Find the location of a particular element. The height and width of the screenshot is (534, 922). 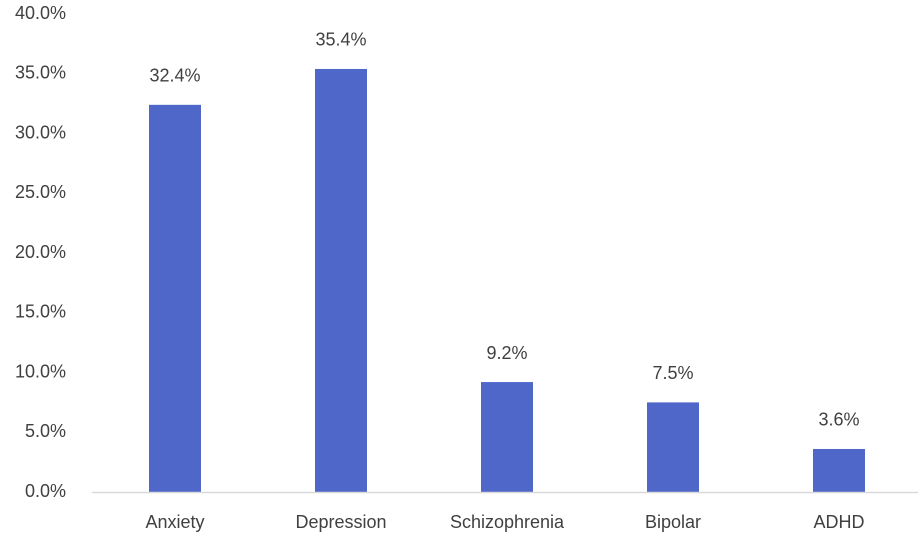

data-label-adhd: 3.6% is located at coordinates (838, 420).